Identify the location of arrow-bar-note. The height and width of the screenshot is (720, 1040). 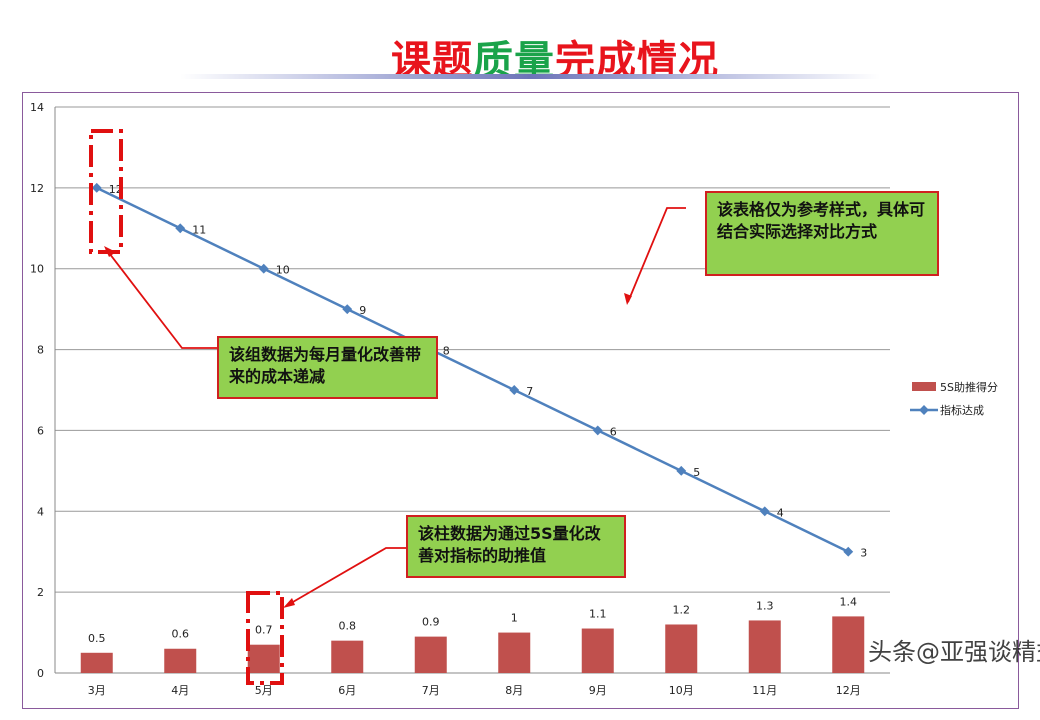
(345, 577).